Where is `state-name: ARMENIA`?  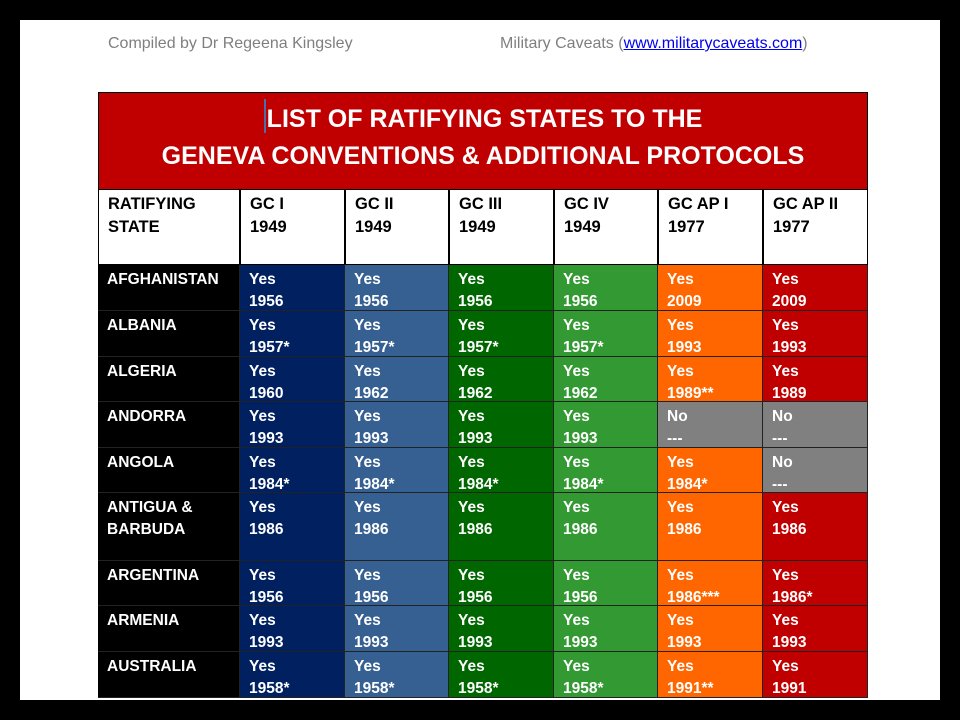 state-name: ARMENIA is located at coordinates (169, 629).